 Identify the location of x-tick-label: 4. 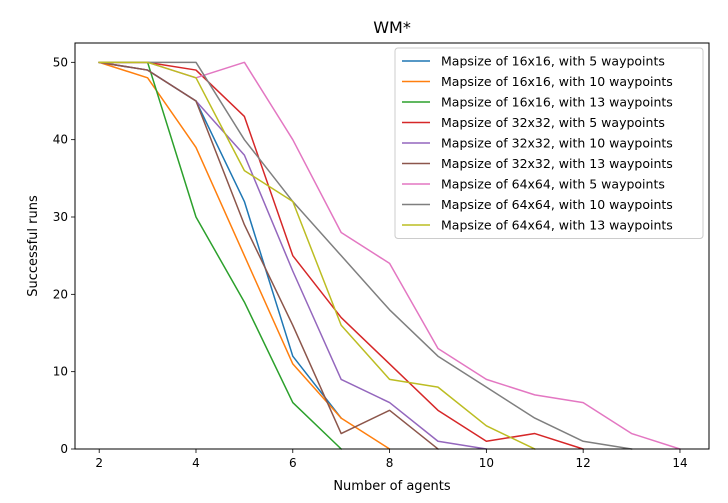
(196, 463).